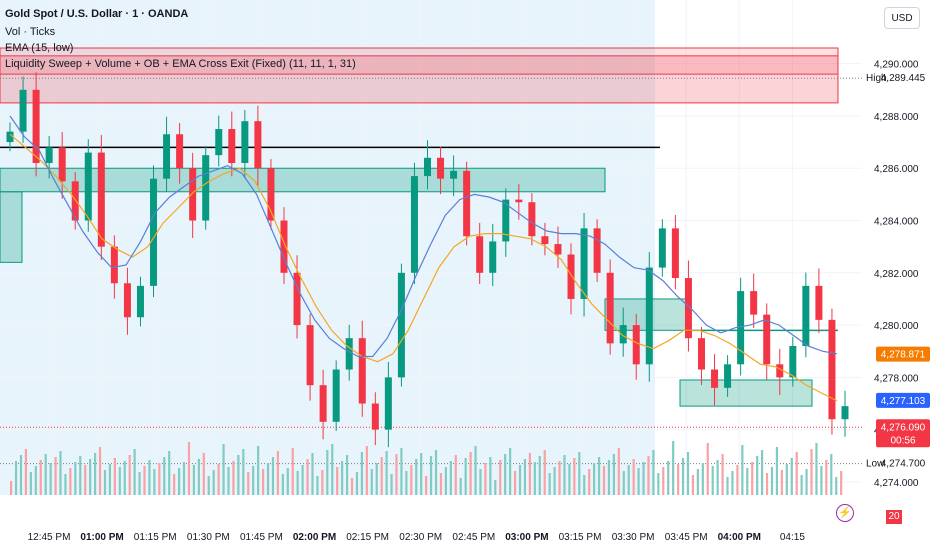  Describe the element at coordinates (896, 65) in the screenshot. I see `y-tick-label: 4,290.000` at that location.